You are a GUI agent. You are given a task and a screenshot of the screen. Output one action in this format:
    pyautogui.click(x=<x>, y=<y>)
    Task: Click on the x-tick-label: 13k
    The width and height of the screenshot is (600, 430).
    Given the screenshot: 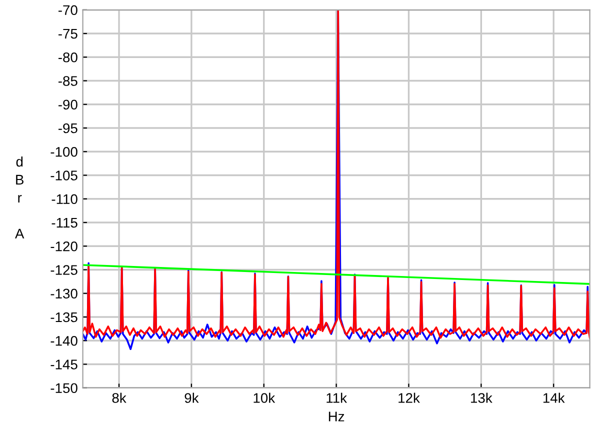 What is the action you would take?
    pyautogui.click(x=481, y=397)
    